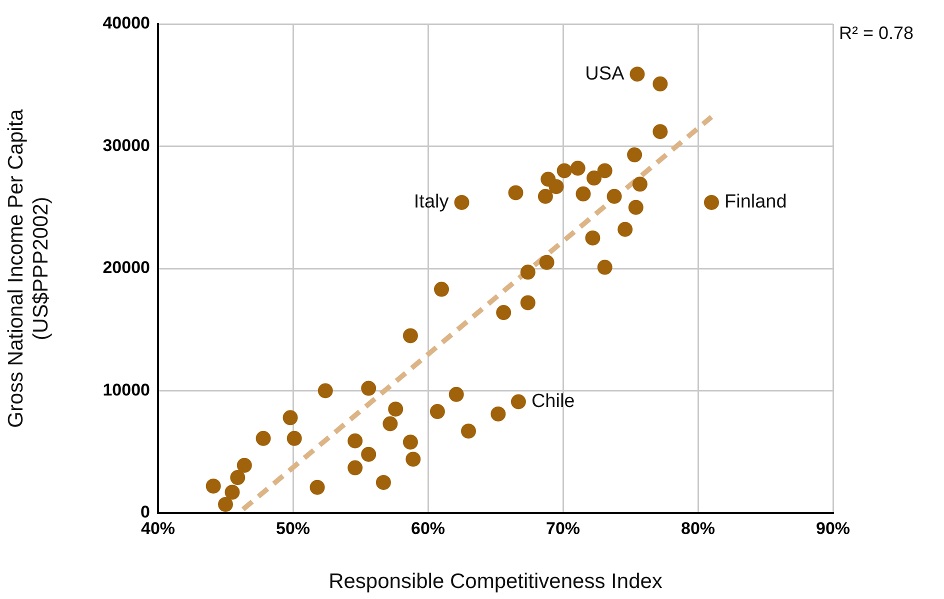  What do you see at coordinates (605, 73) in the screenshot?
I see `annotation: USA` at bounding box center [605, 73].